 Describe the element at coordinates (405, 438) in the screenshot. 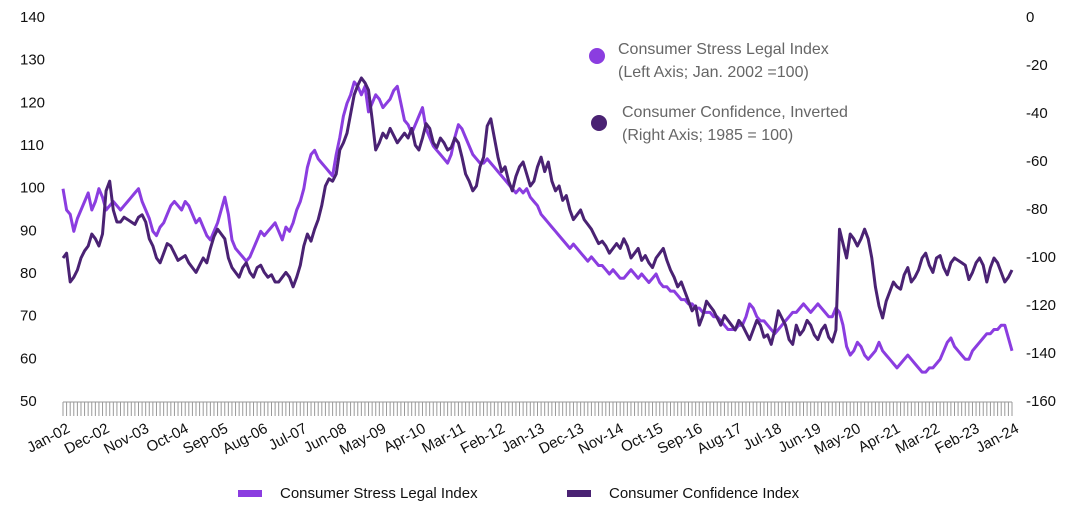

I see `x-tick-label: Apr-10` at that location.